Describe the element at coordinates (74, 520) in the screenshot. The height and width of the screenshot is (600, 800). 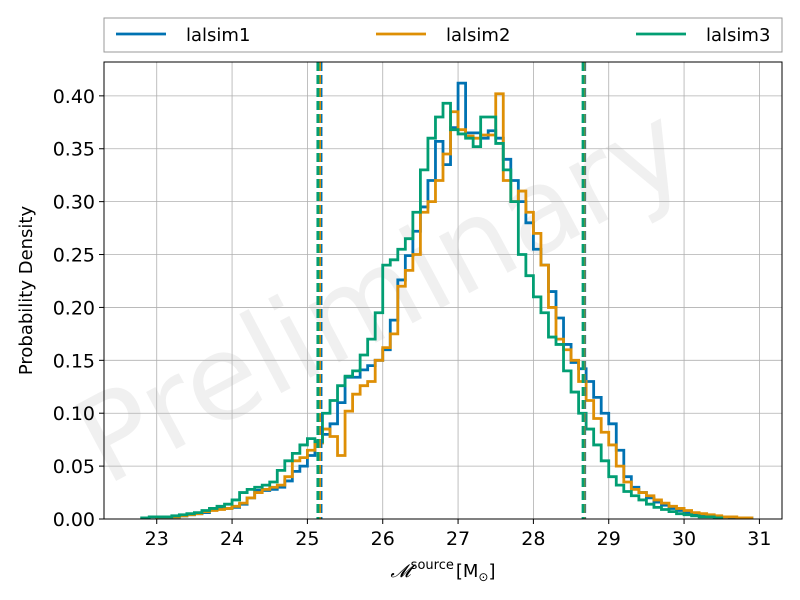
I see `y-tick-label: 0.00` at that location.